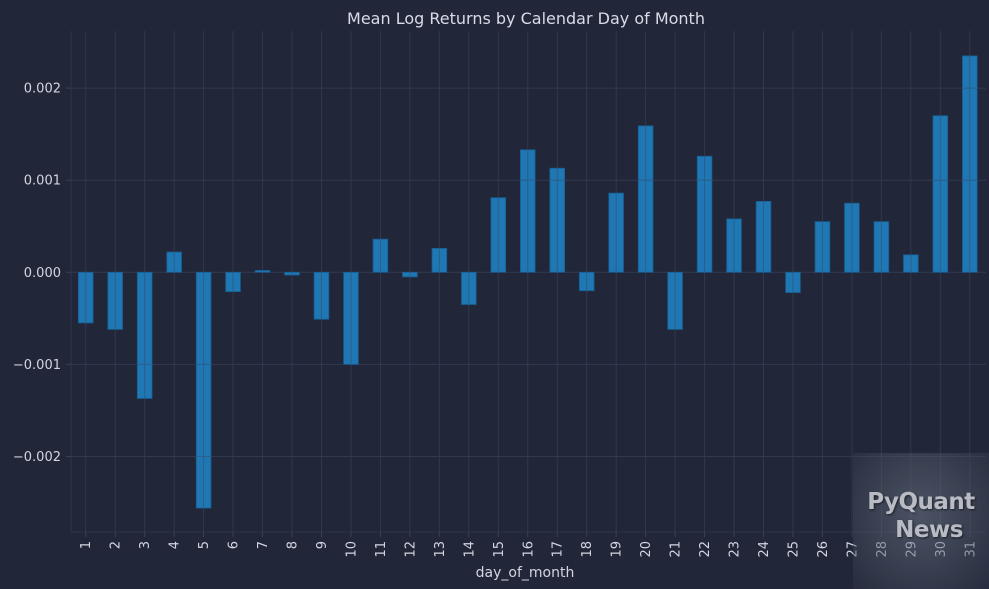 The height and width of the screenshot is (589, 989). What do you see at coordinates (617, 549) in the screenshot?
I see `x-tick-label: 19` at bounding box center [617, 549].